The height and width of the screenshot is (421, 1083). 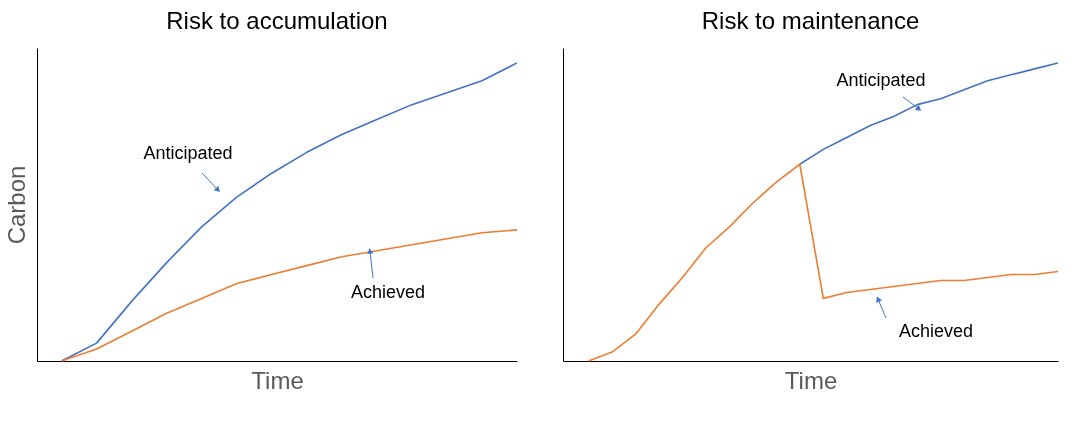 I want to click on y-axis-title: Carbon, so click(x=16, y=205).